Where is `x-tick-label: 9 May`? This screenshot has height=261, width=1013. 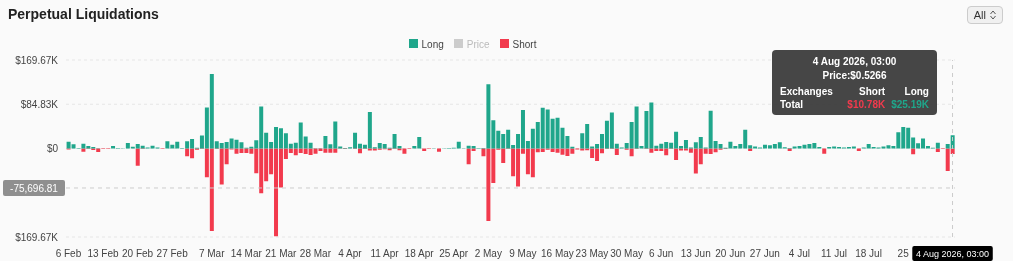 x-tick-label: 9 May is located at coordinates (523, 253).